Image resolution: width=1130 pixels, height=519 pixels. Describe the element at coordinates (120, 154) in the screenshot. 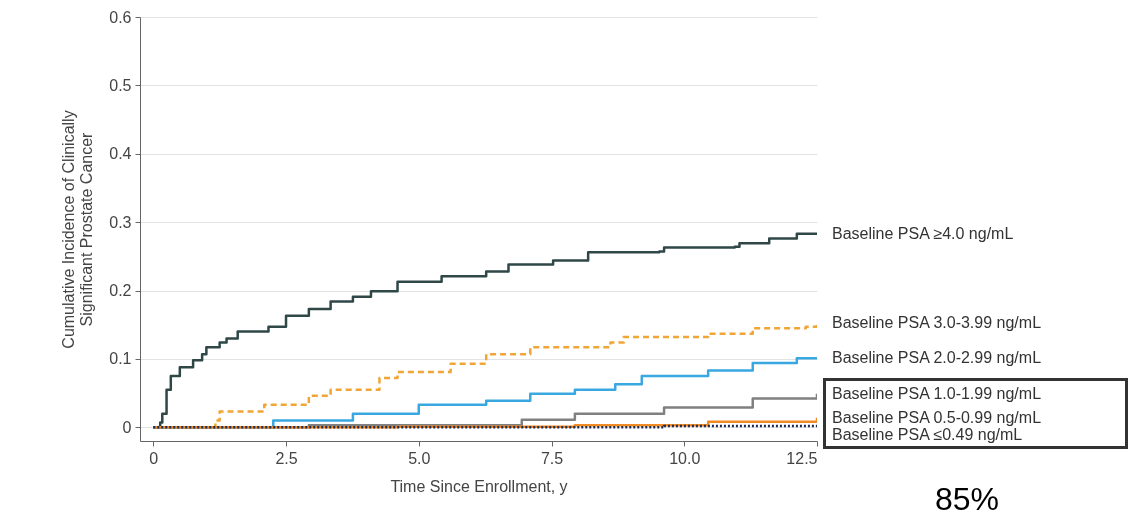

I see `y-tick-label: 0.4` at that location.